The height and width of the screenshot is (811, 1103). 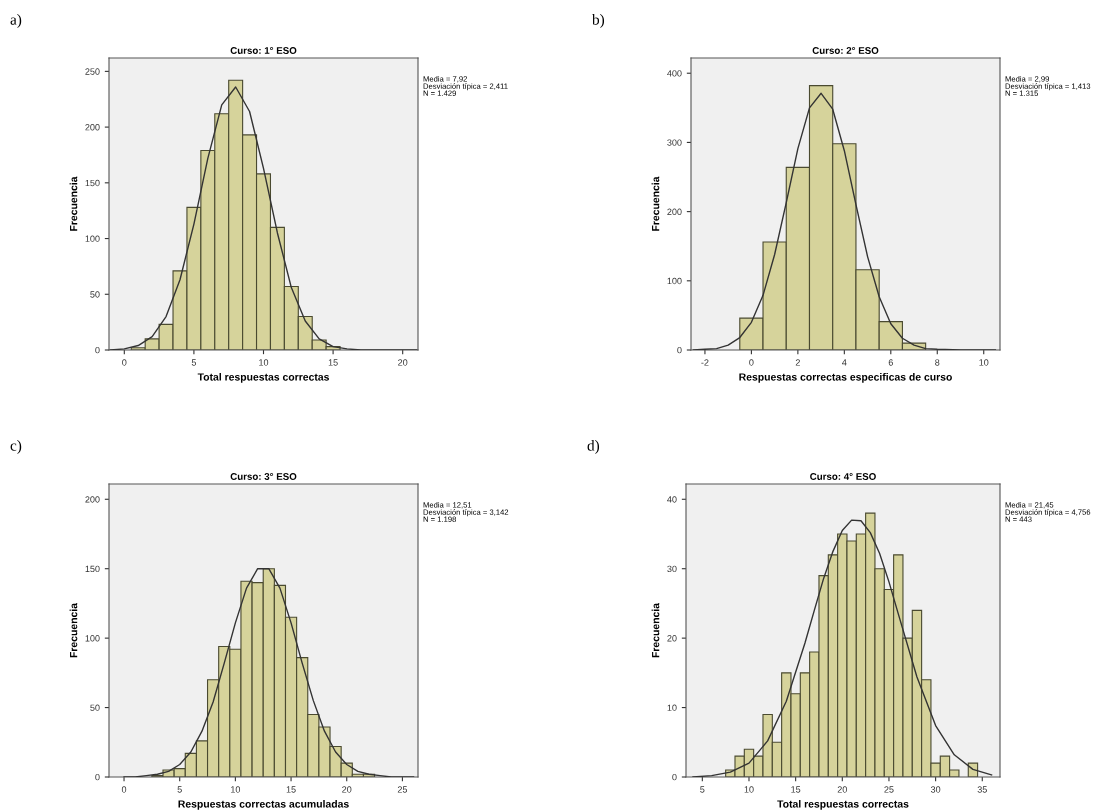 I want to click on text: d), so click(x=593, y=447).